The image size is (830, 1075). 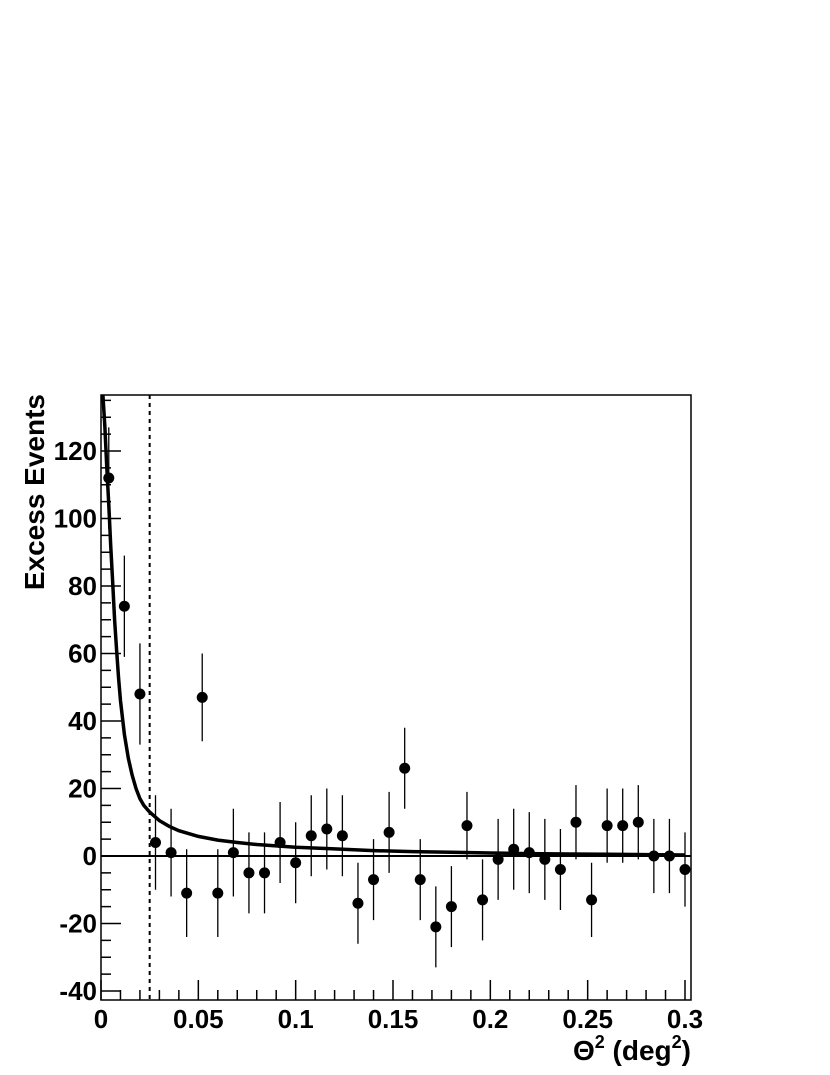 What do you see at coordinates (587, 1019) in the screenshot?
I see `x-tick-label: 0.25` at bounding box center [587, 1019].